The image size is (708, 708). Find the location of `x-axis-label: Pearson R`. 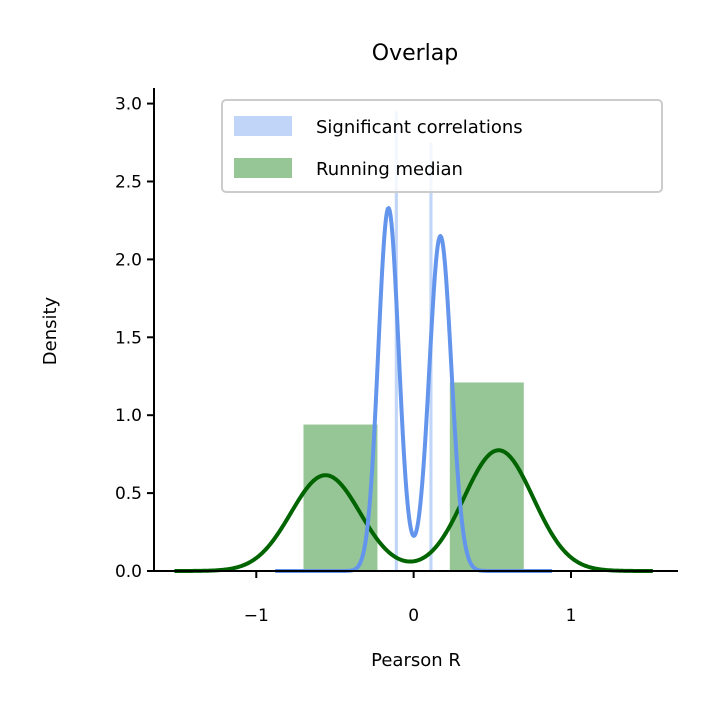

x-axis-label: Pearson R is located at coordinates (416, 660).